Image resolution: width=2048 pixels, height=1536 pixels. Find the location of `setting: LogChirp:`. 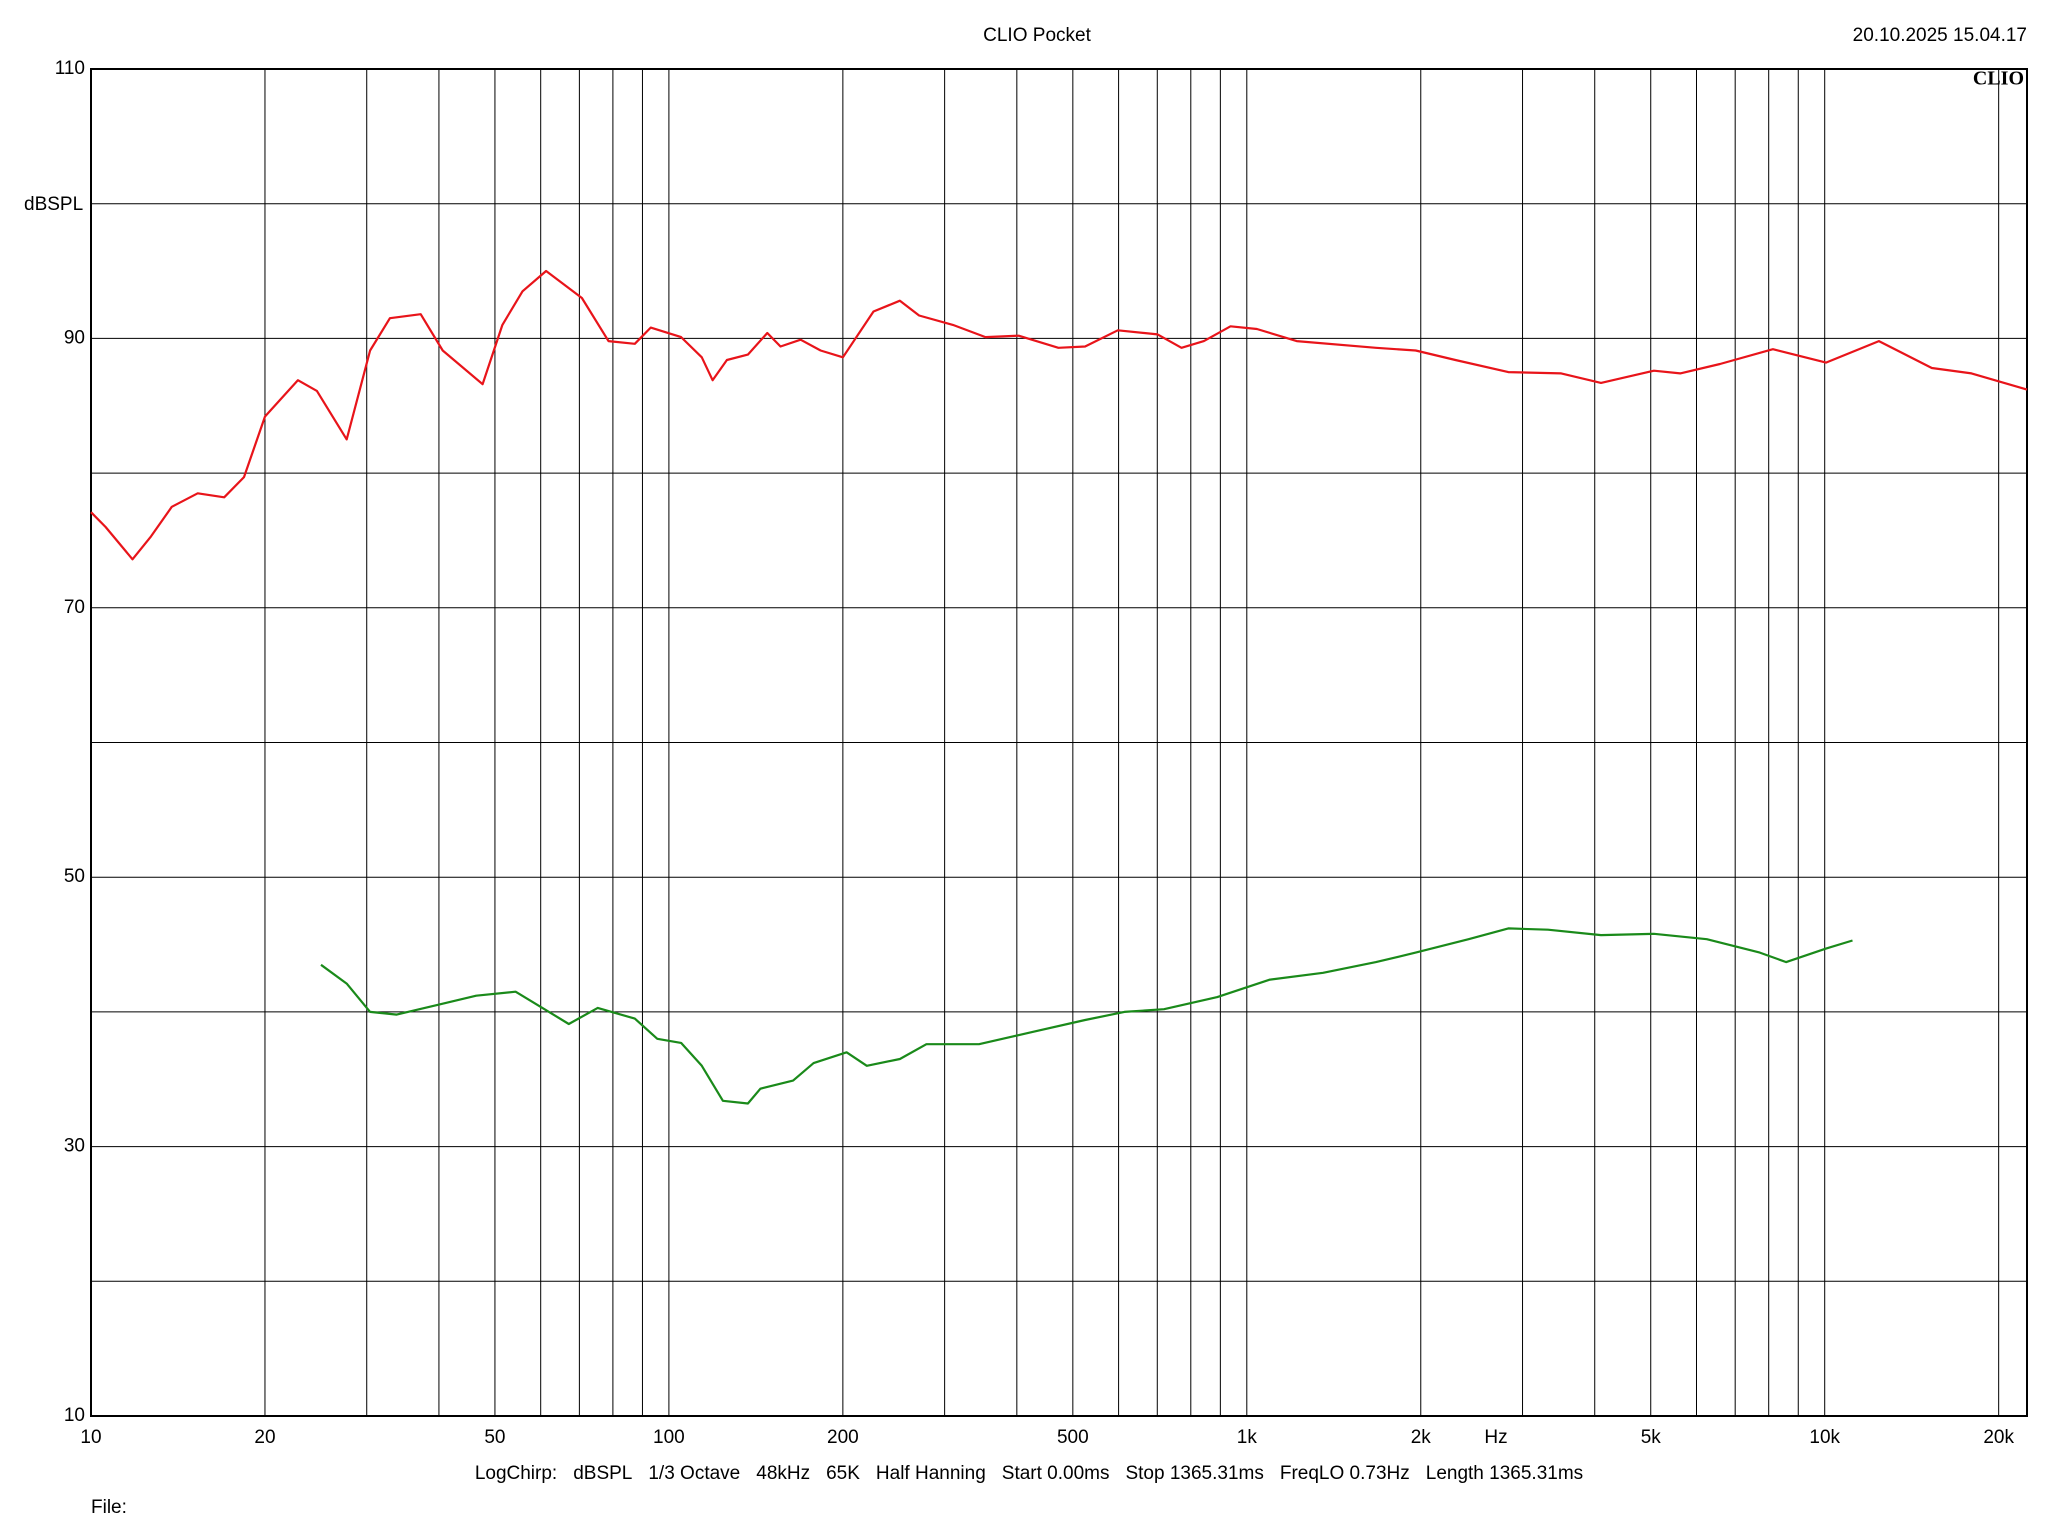

setting: LogChirp: is located at coordinates (516, 1473).